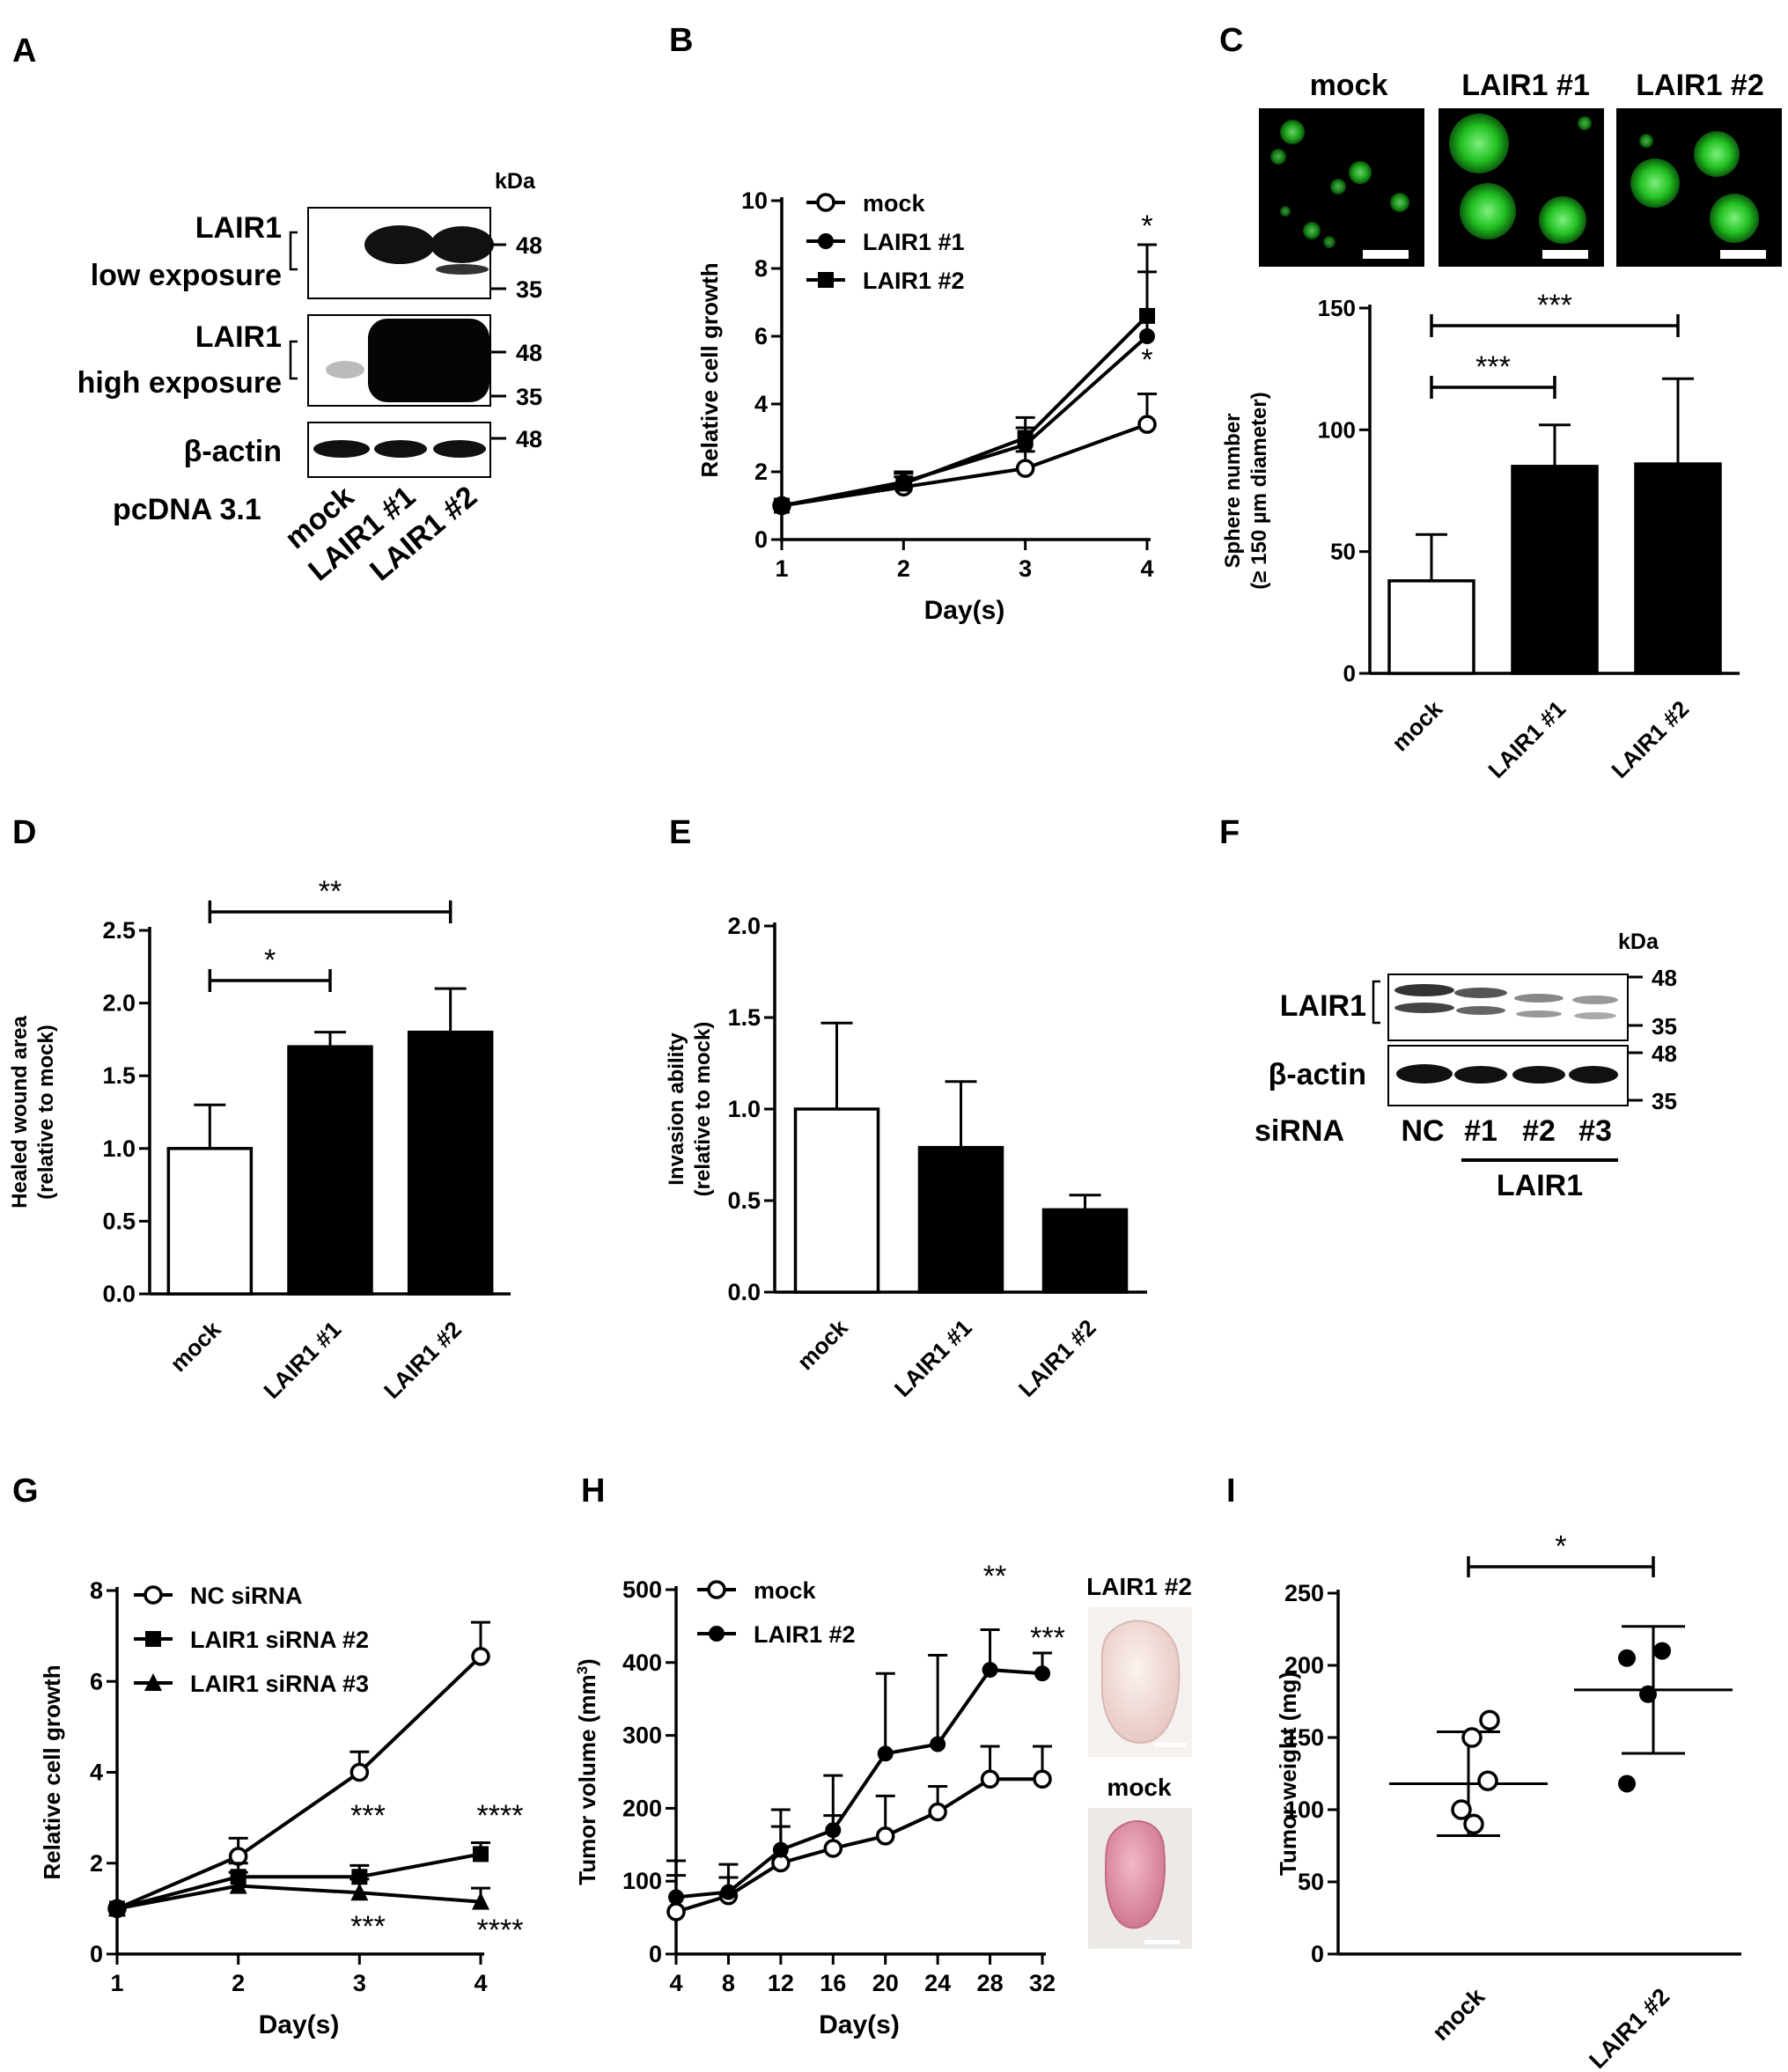  What do you see at coordinates (117, 1983) in the screenshot?
I see `x-tick-label: 1` at bounding box center [117, 1983].